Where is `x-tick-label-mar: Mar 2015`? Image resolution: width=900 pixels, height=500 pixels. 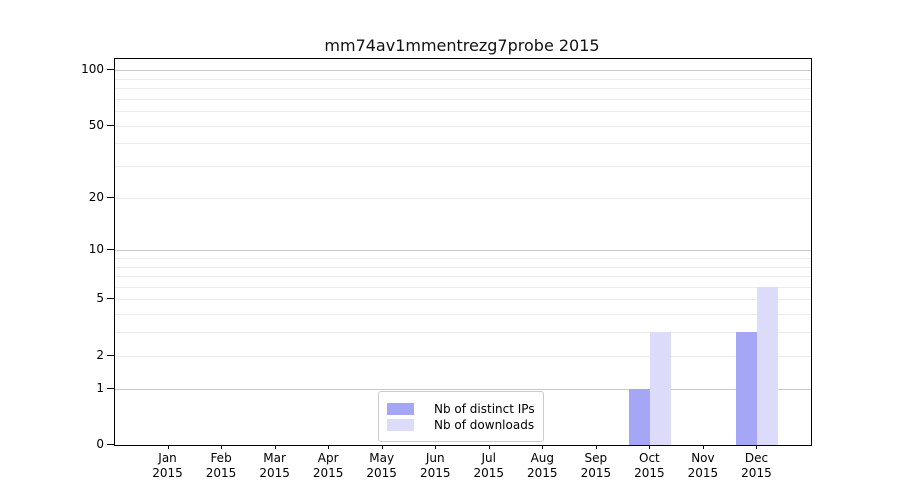
x-tick-label-mar: Mar 2015 is located at coordinates (275, 466).